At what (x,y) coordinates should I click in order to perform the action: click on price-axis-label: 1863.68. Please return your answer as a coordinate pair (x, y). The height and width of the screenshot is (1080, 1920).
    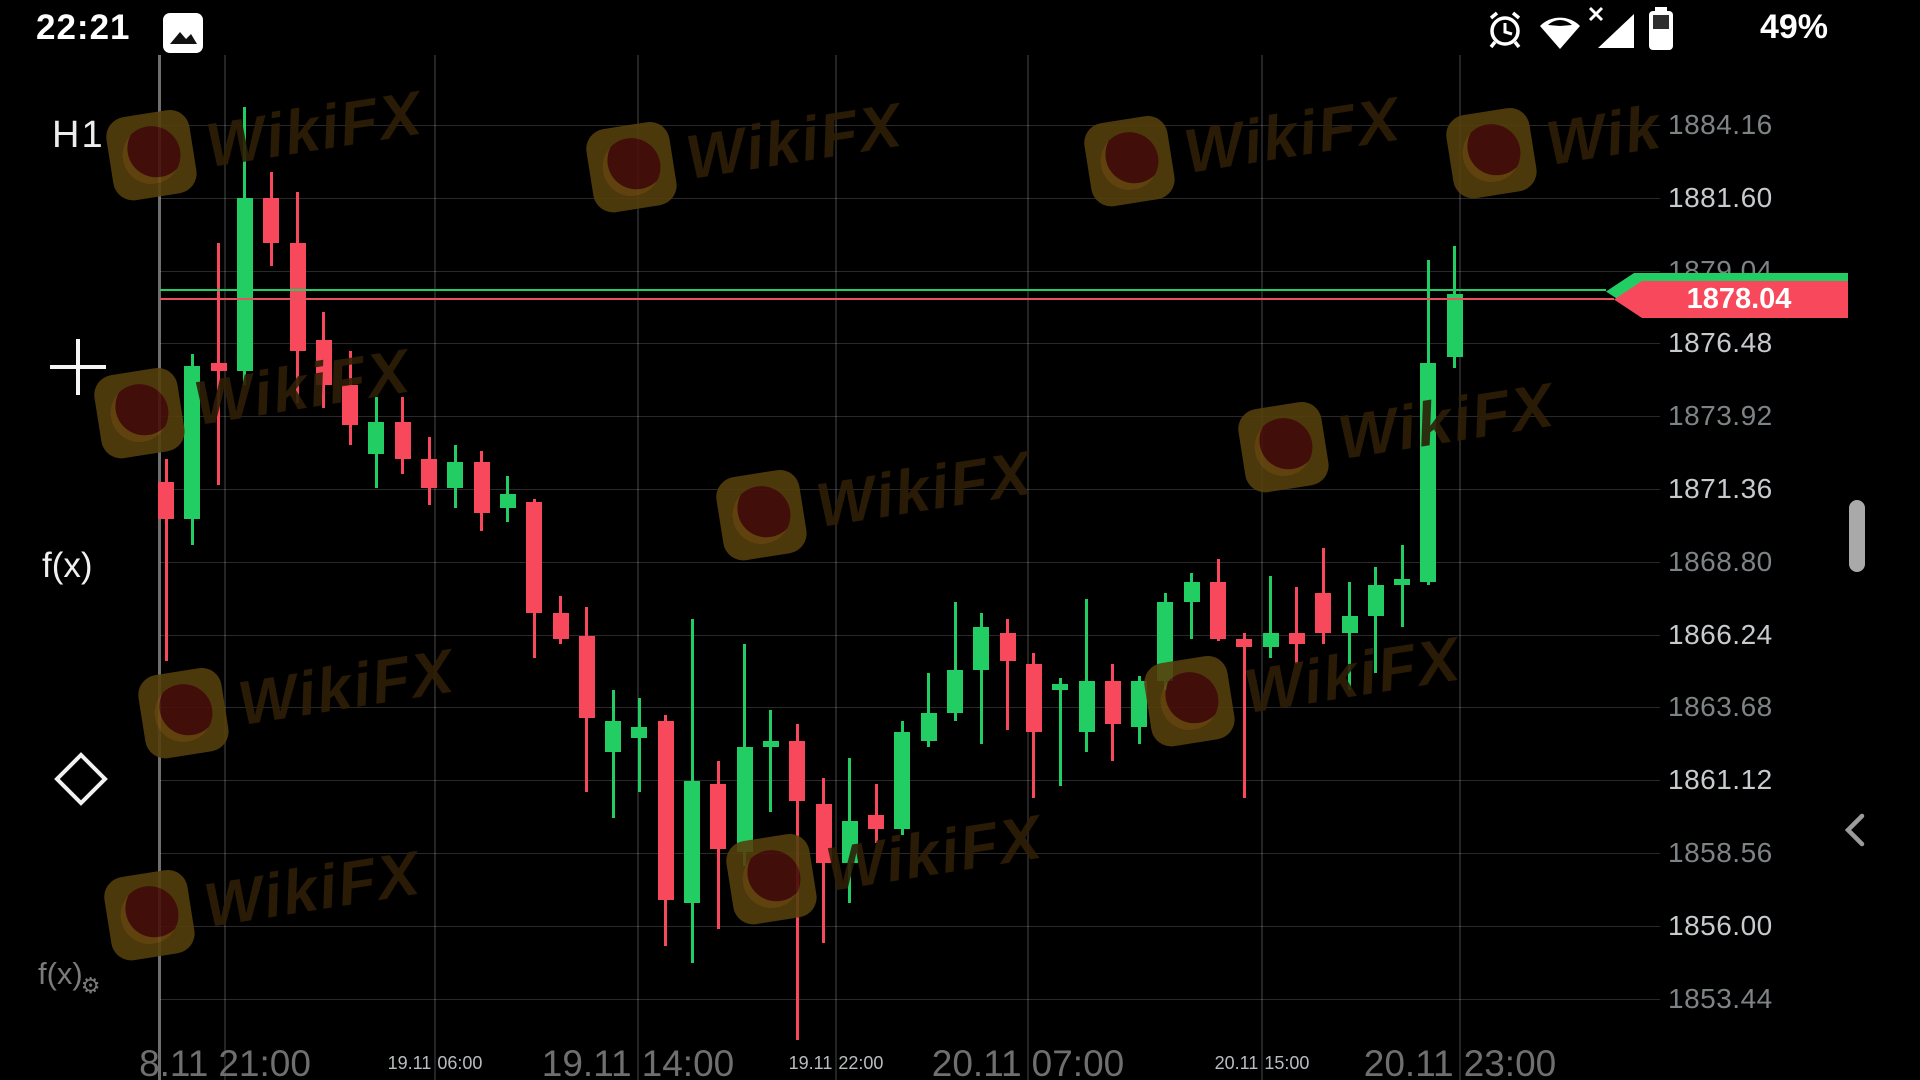
    Looking at the image, I should click on (1720, 707).